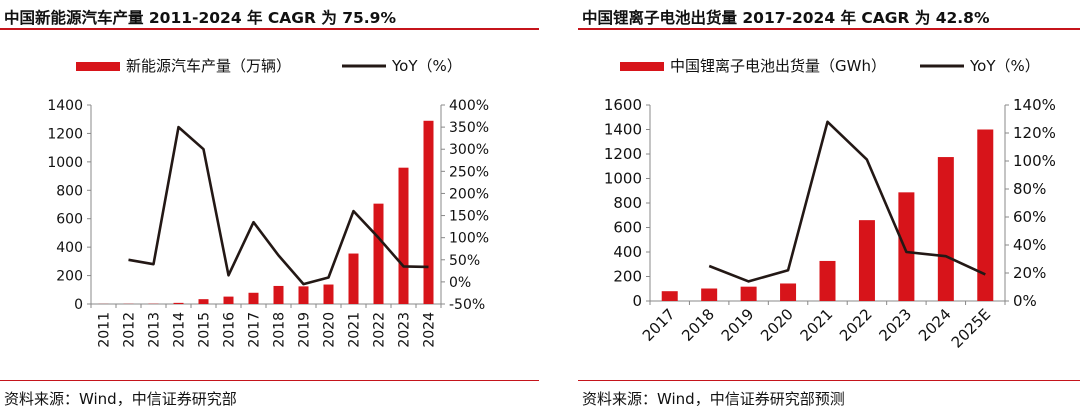  What do you see at coordinates (269, 29) in the screenshot?
I see `left-title-rule` at bounding box center [269, 29].